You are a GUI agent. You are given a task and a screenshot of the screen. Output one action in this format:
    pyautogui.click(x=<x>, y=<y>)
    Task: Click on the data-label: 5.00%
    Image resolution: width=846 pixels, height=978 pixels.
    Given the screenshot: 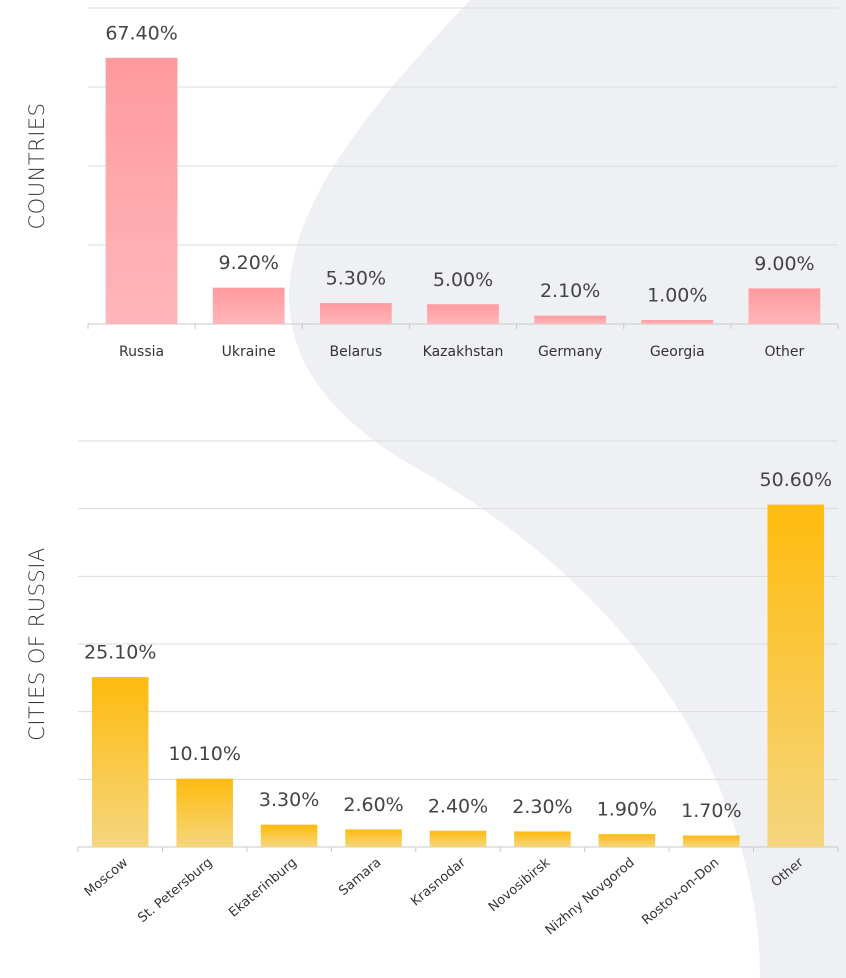 What is the action you would take?
    pyautogui.click(x=463, y=280)
    